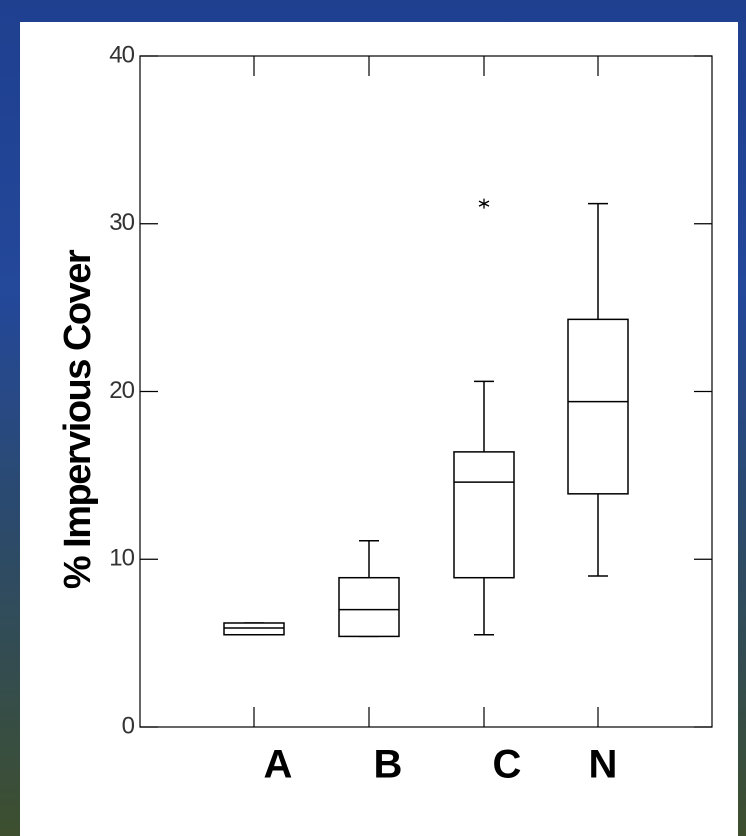 Image resolution: width=746 pixels, height=836 pixels. Describe the element at coordinates (484, 203) in the screenshot. I see `outlier` at that location.